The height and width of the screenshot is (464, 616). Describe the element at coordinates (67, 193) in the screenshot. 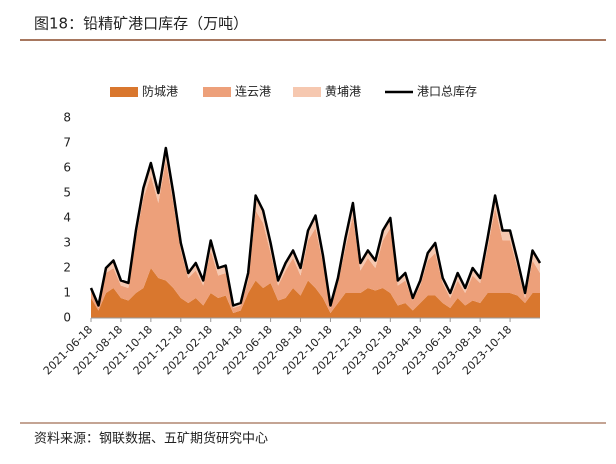

I see `y-tick-label: 5` at that location.